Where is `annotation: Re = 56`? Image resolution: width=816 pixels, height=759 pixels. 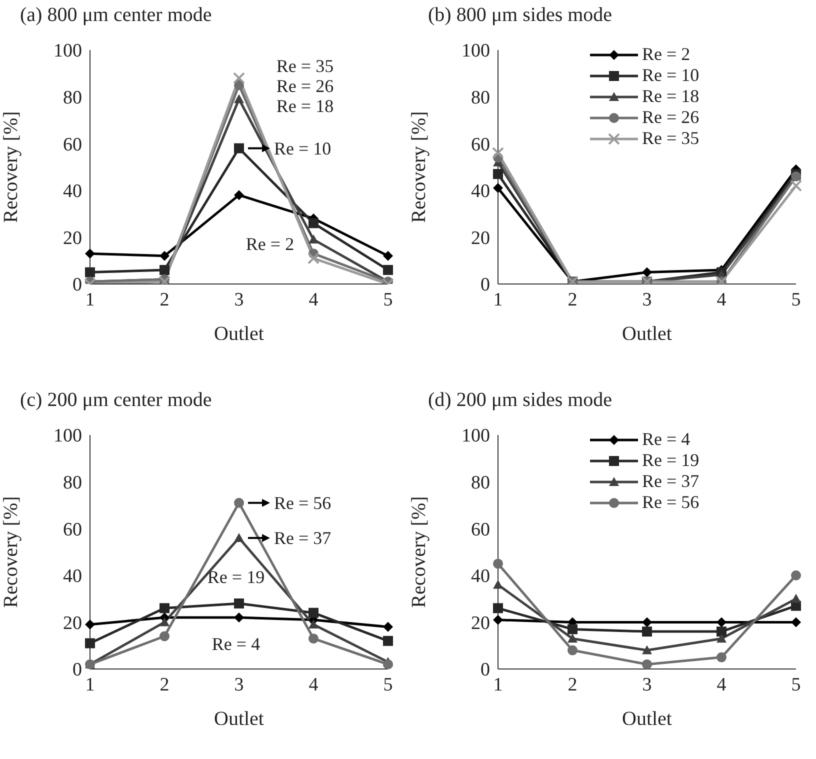 annotation: Re = 56 is located at coordinates (303, 502).